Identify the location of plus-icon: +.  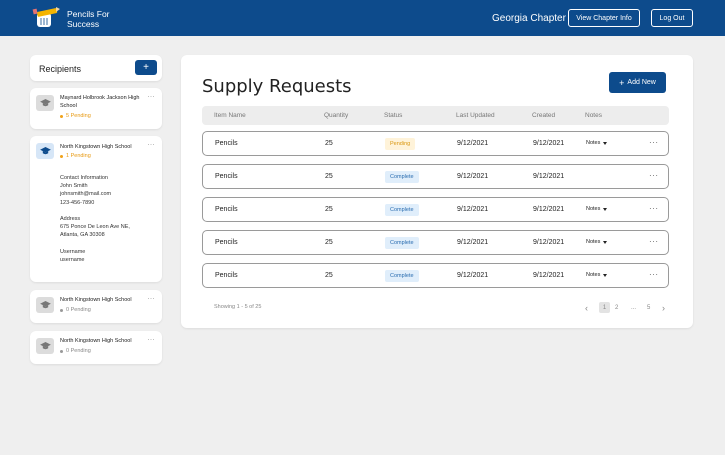
(622, 82).